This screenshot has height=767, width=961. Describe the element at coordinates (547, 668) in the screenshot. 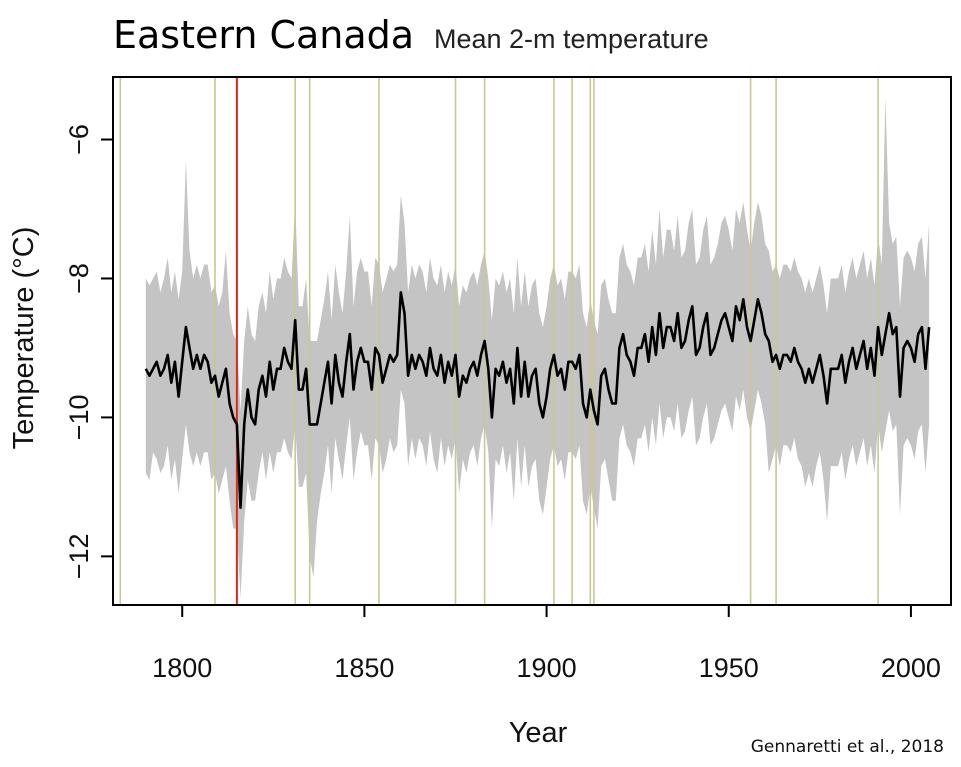

I see `x-tick-label: 1900` at that location.